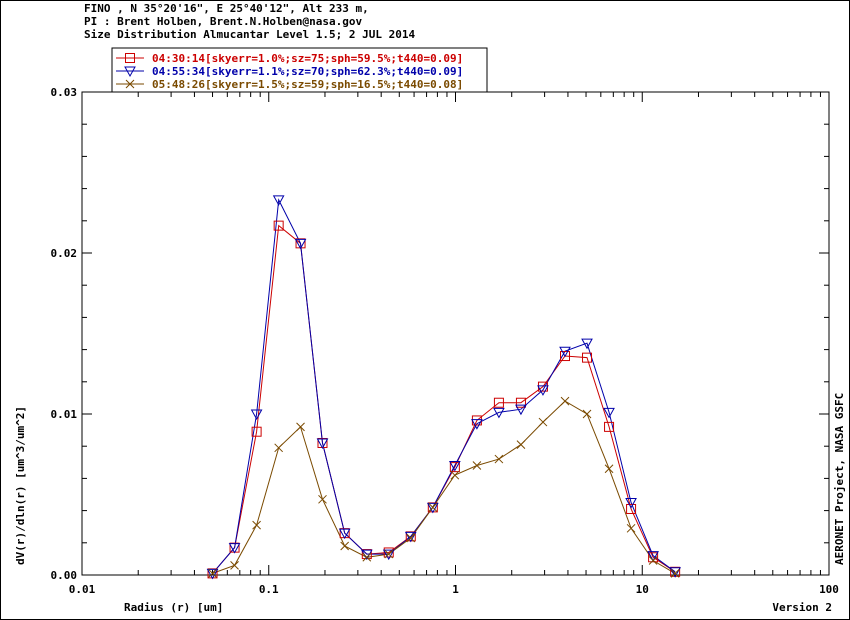  Describe the element at coordinates (269, 589) in the screenshot. I see `x-tick-label: 0.1` at that location.